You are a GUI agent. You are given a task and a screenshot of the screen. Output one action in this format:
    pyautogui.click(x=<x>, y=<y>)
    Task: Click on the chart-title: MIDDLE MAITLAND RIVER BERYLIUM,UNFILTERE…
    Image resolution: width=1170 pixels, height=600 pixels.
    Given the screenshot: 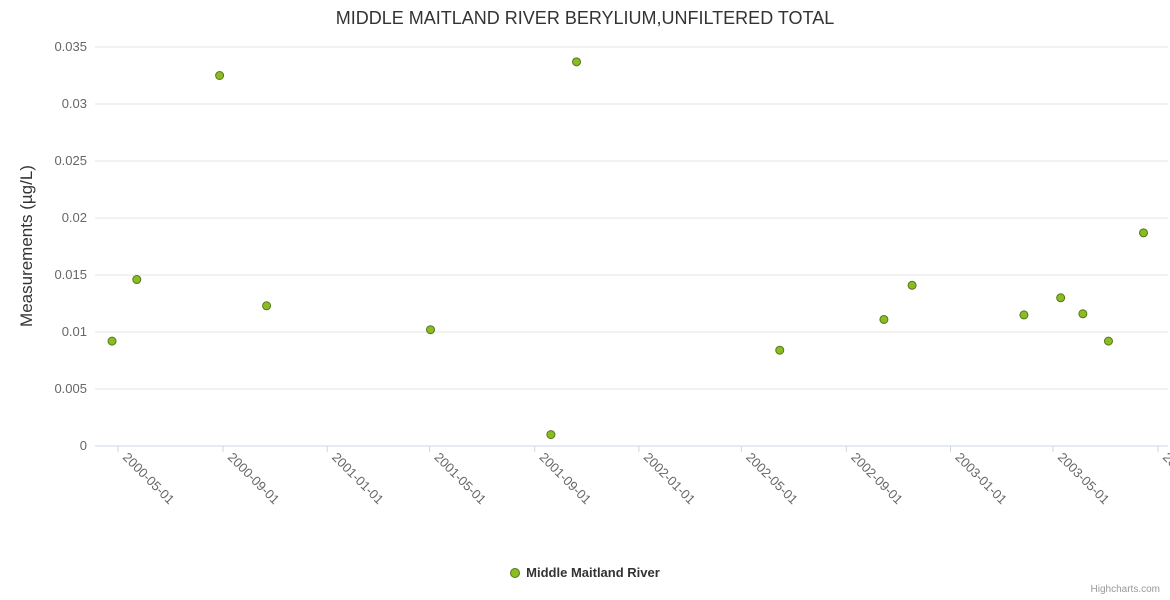 What is the action you would take?
    pyautogui.click(x=585, y=18)
    